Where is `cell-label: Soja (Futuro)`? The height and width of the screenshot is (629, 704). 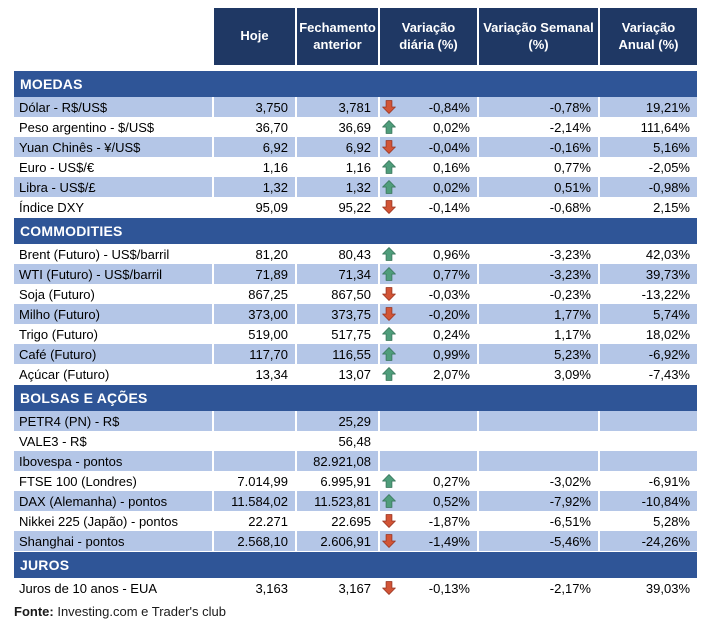
cell-label: Soja (Futuro) is located at coordinates (113, 294).